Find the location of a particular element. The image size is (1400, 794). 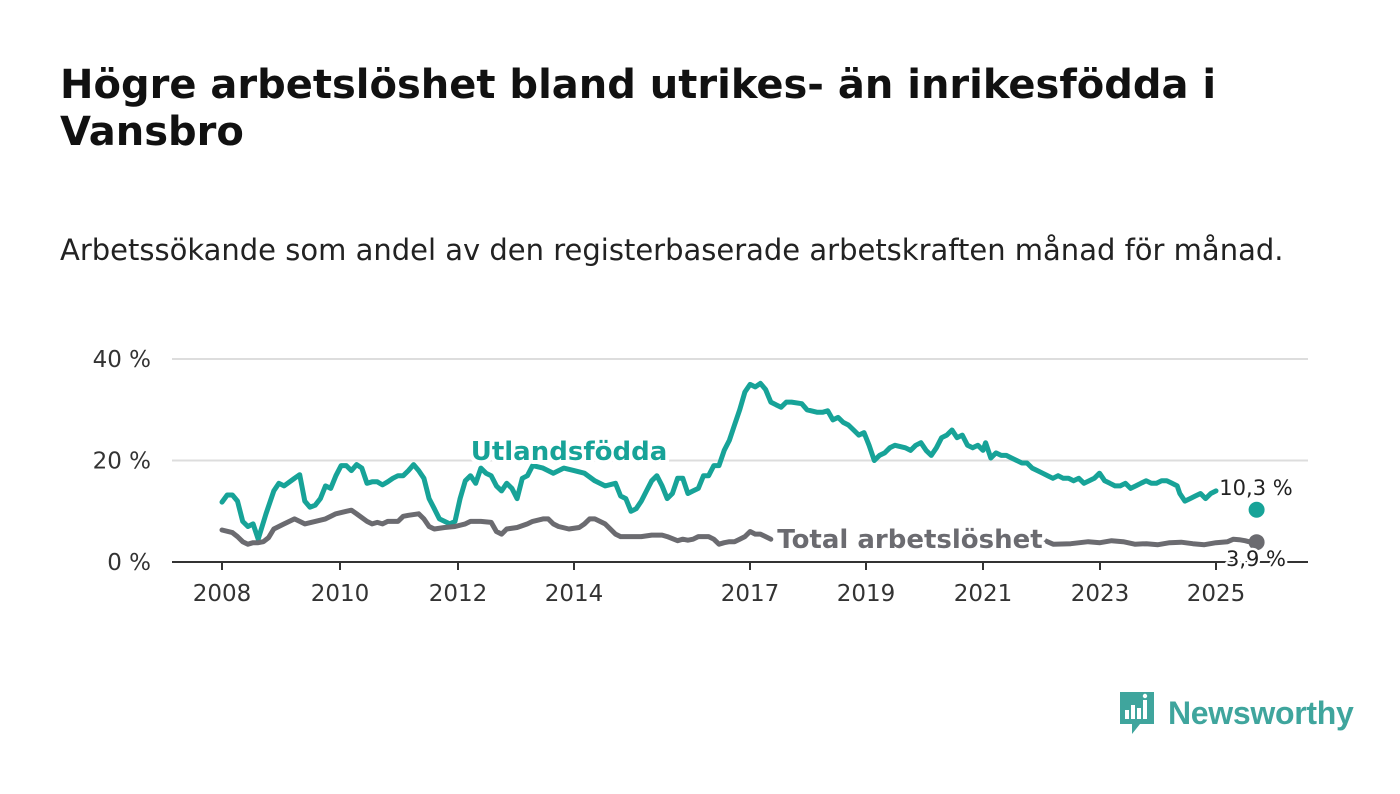

x-tick-label: 2008 is located at coordinates (222, 594).